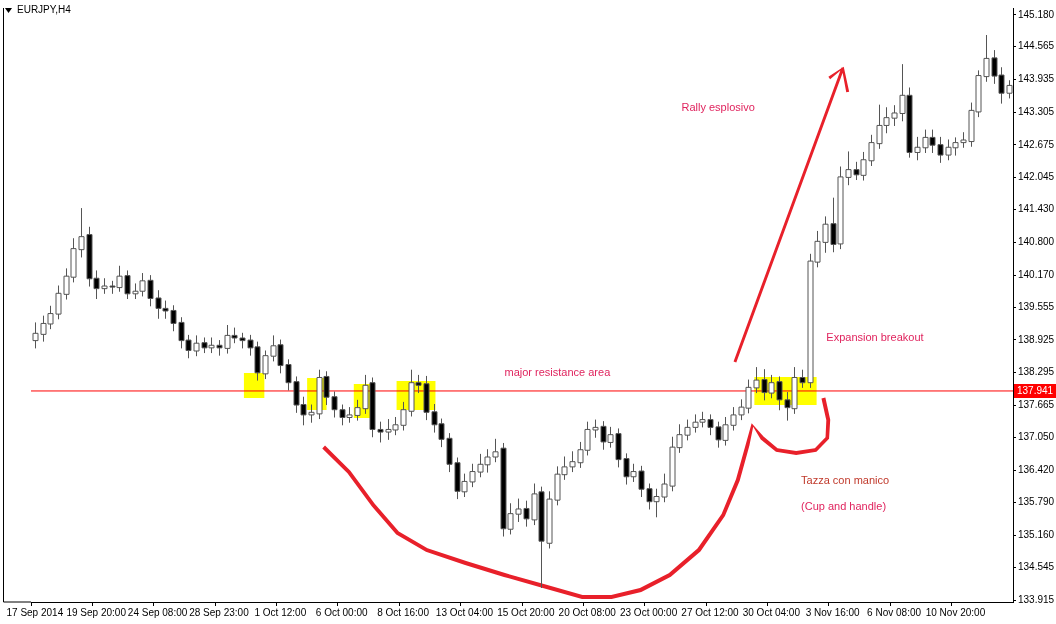  Describe the element at coordinates (1036, 502) in the screenshot. I see `y-tick-label: 135.790` at that location.